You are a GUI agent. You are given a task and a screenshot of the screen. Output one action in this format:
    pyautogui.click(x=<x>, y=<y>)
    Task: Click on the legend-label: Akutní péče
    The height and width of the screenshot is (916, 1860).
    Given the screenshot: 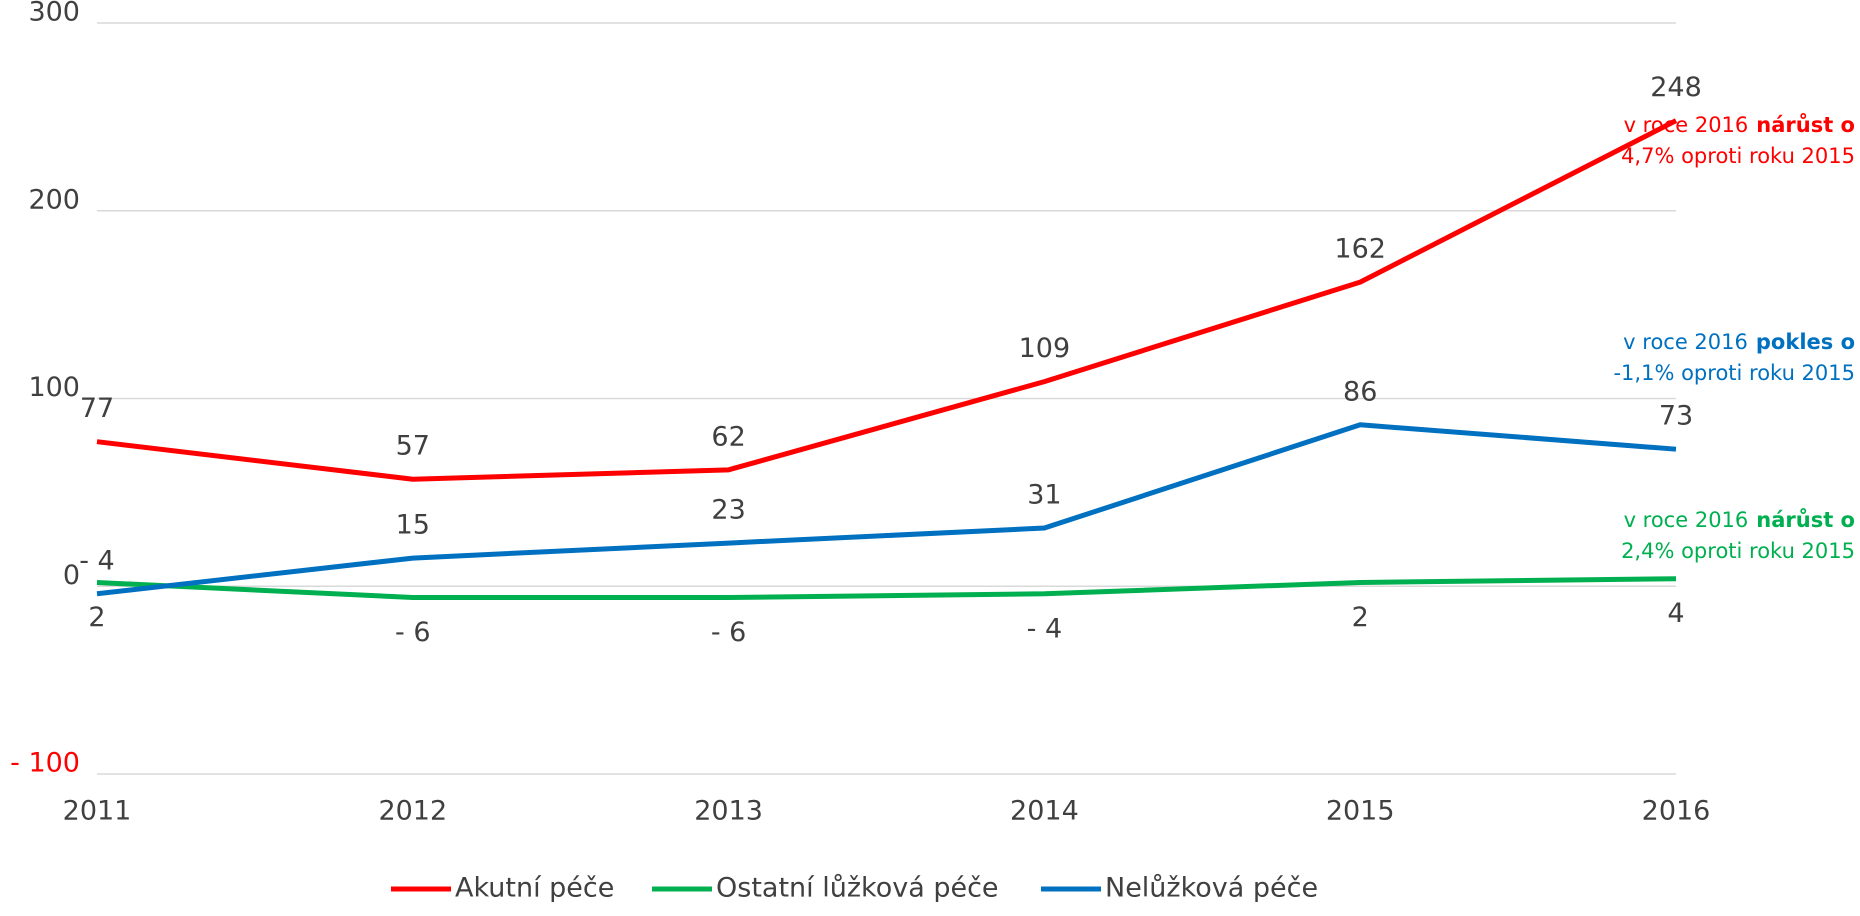 What is the action you would take?
    pyautogui.click(x=534, y=888)
    